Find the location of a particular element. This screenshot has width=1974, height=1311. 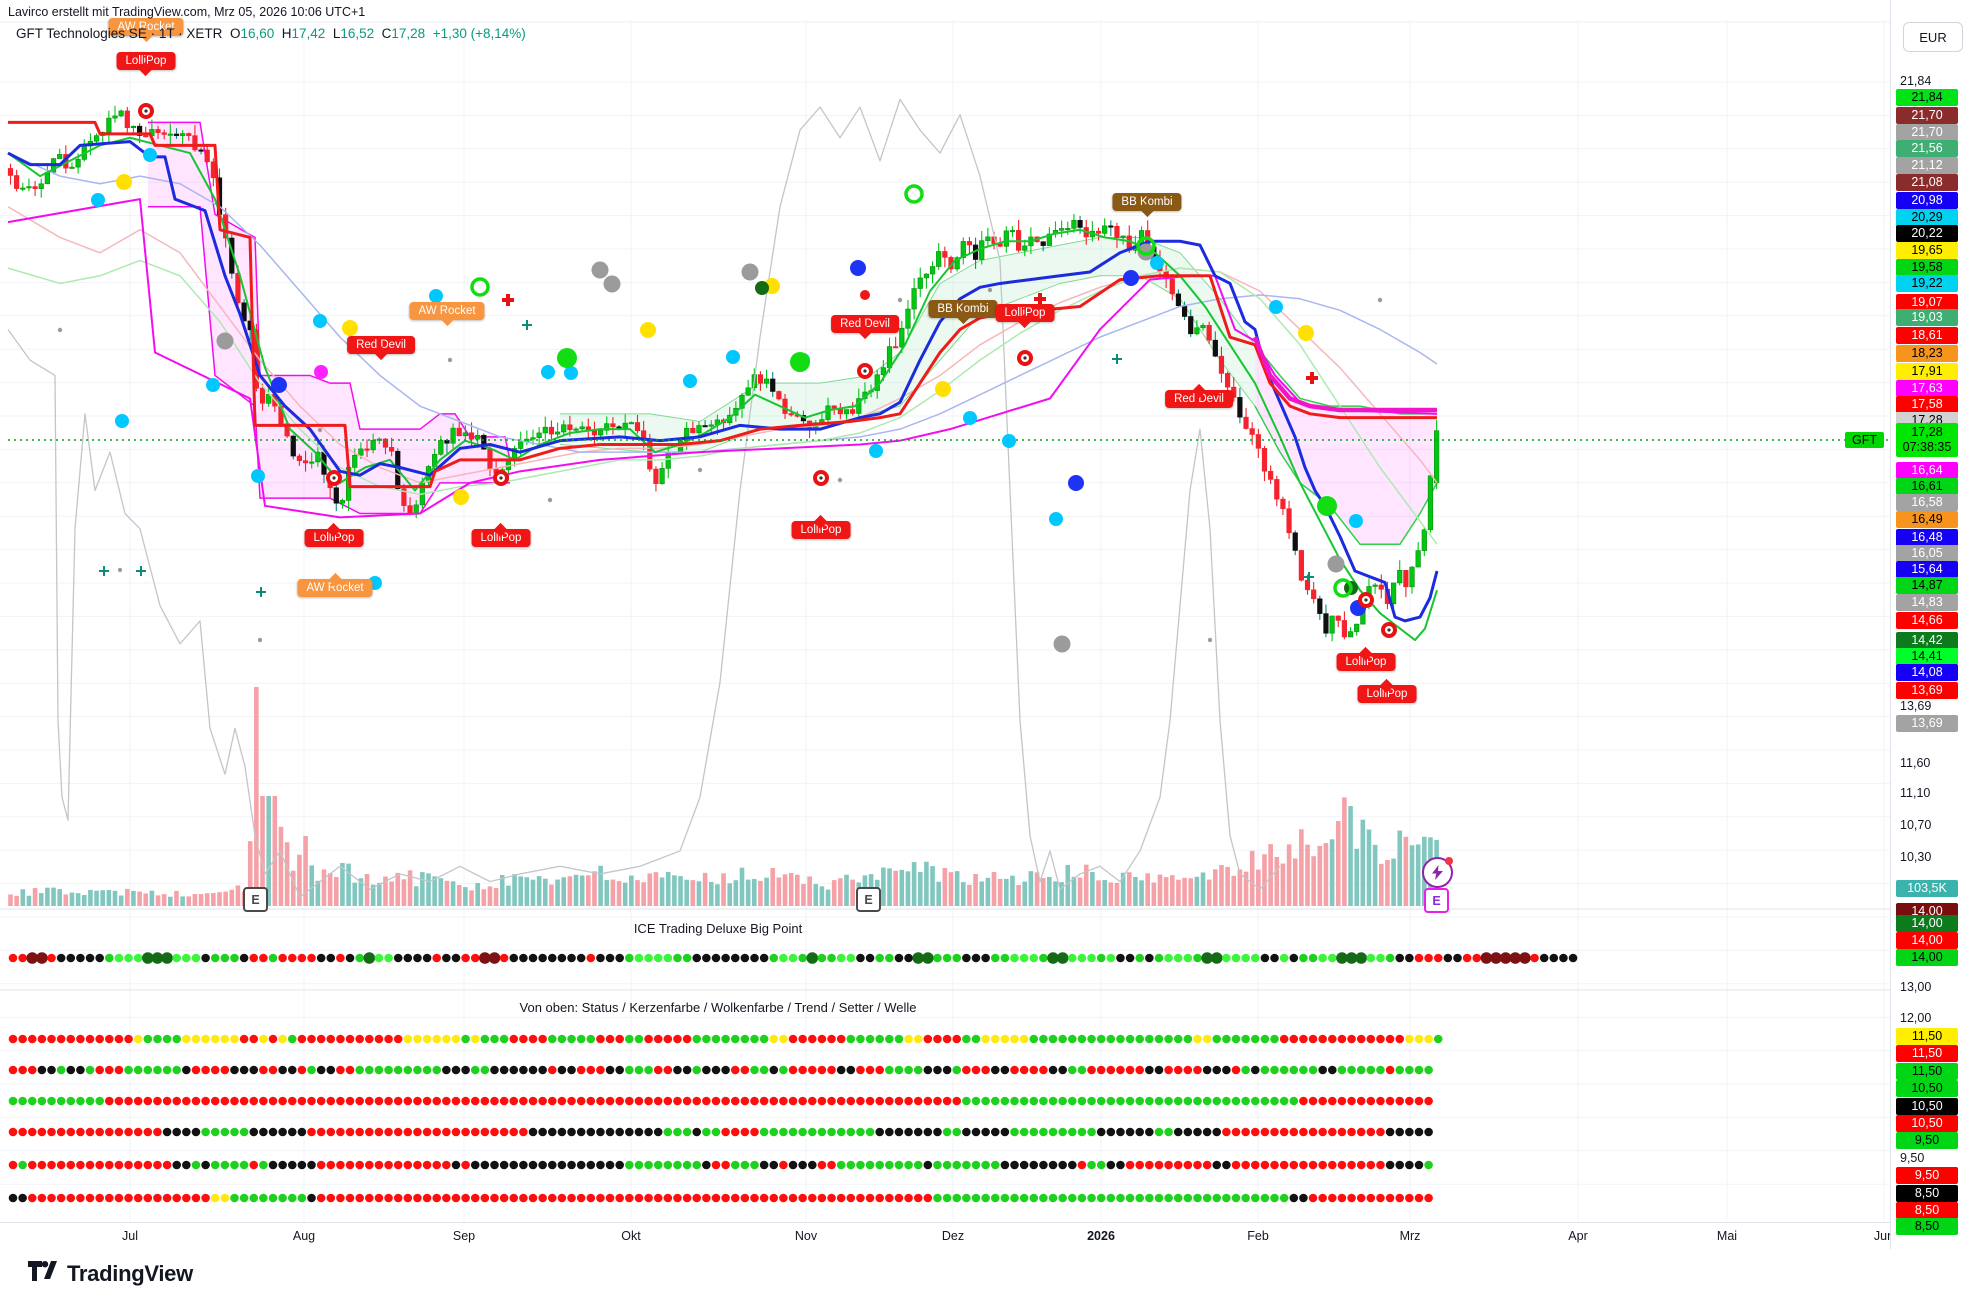

cyan-signal-dot is located at coordinates (571, 373).